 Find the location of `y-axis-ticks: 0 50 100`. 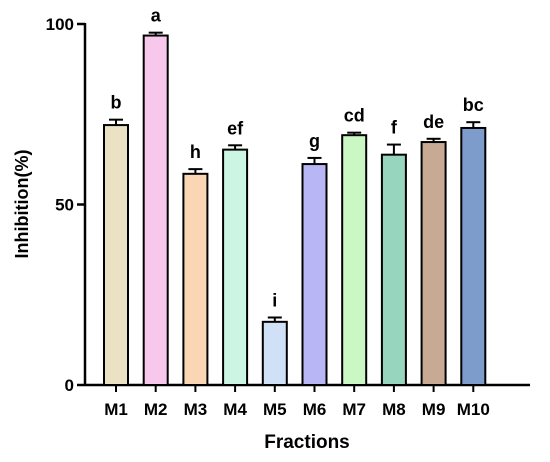

y-axis-ticks: 0 50 100 is located at coordinates (65, 205).